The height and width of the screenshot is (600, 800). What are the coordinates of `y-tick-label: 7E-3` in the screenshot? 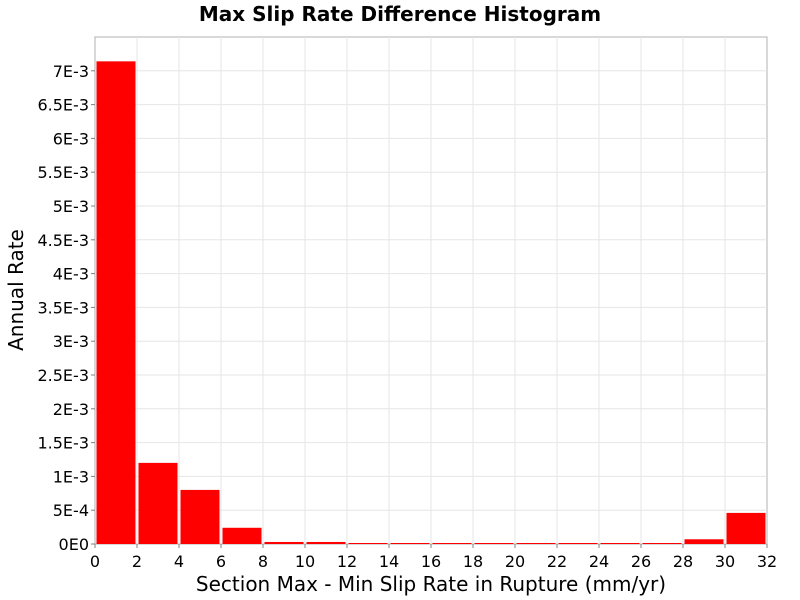 It's located at (71, 71).